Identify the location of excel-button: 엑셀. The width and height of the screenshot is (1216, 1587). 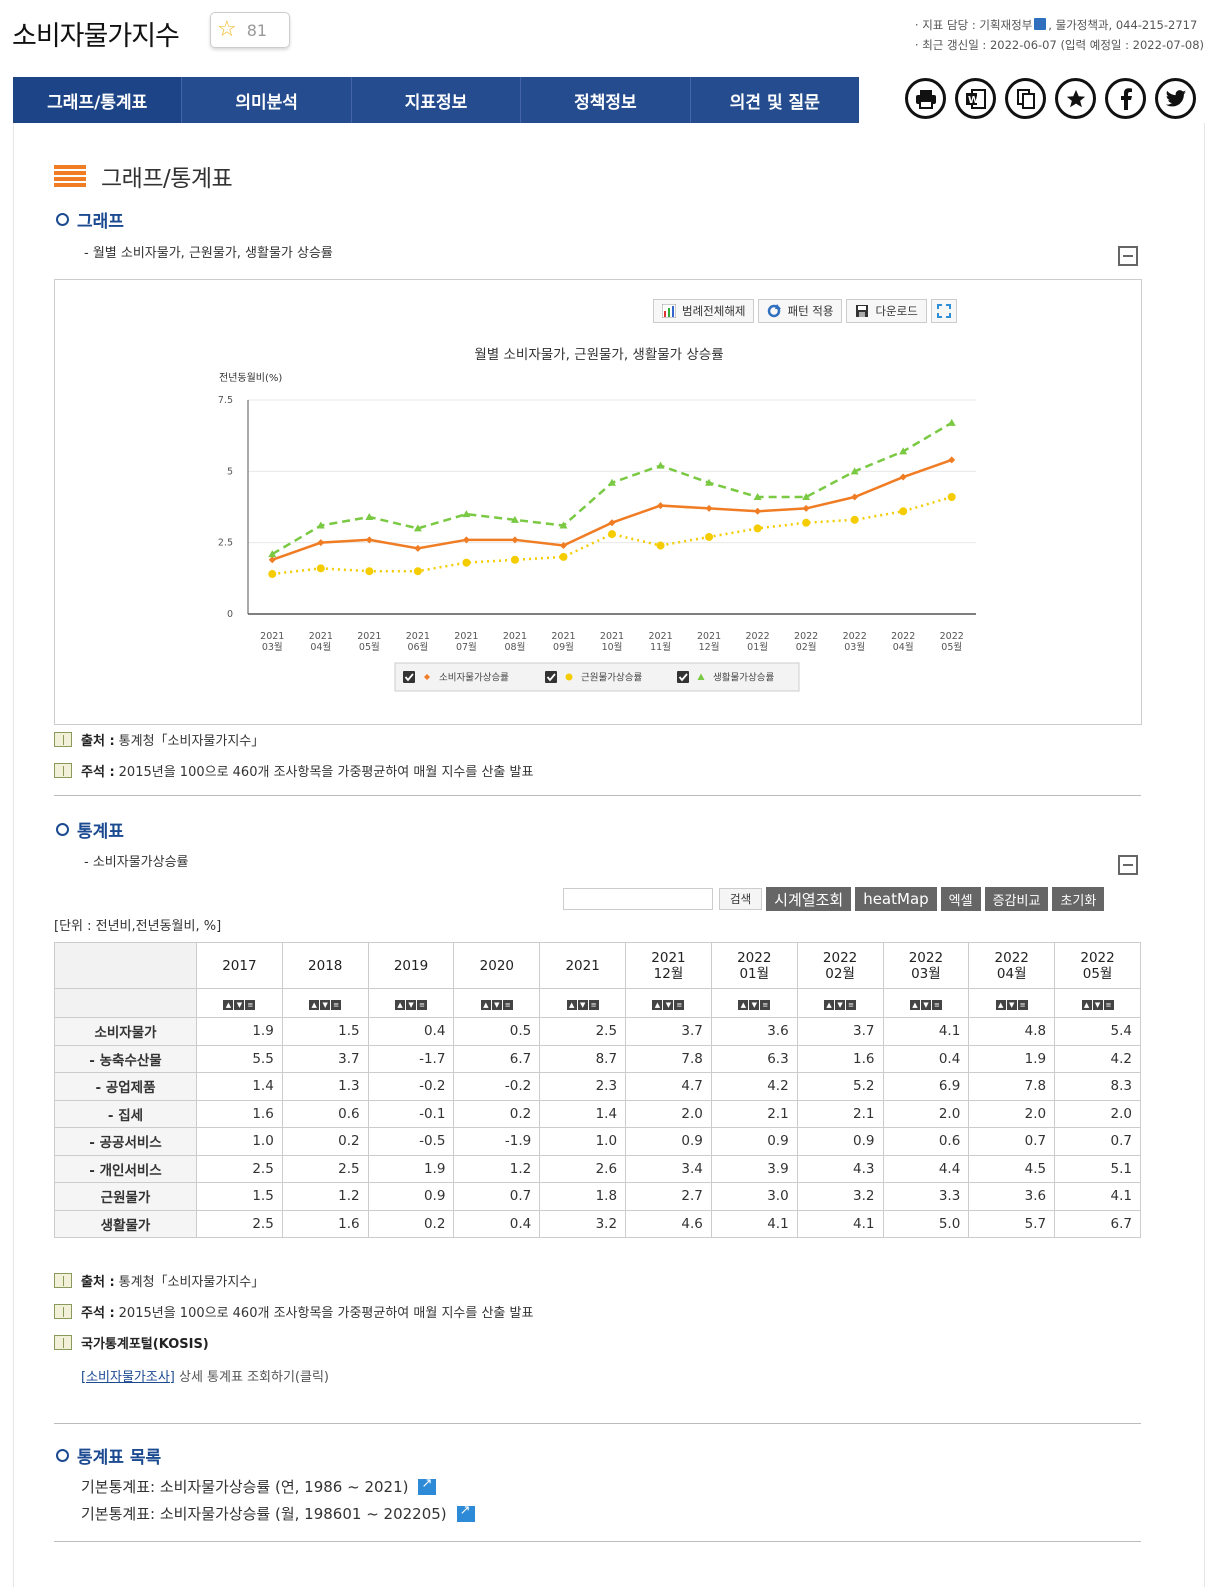
(960, 899).